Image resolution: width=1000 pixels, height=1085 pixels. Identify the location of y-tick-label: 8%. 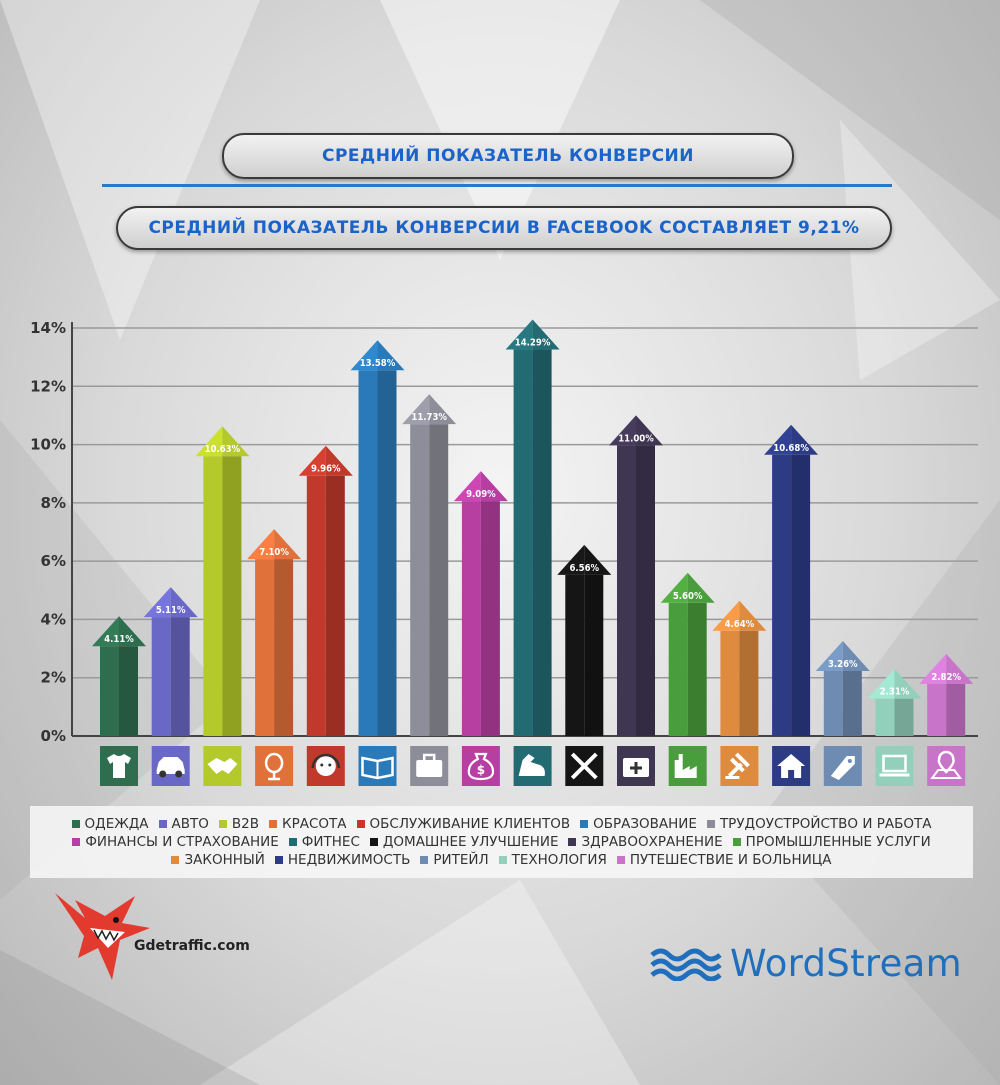
(53, 503).